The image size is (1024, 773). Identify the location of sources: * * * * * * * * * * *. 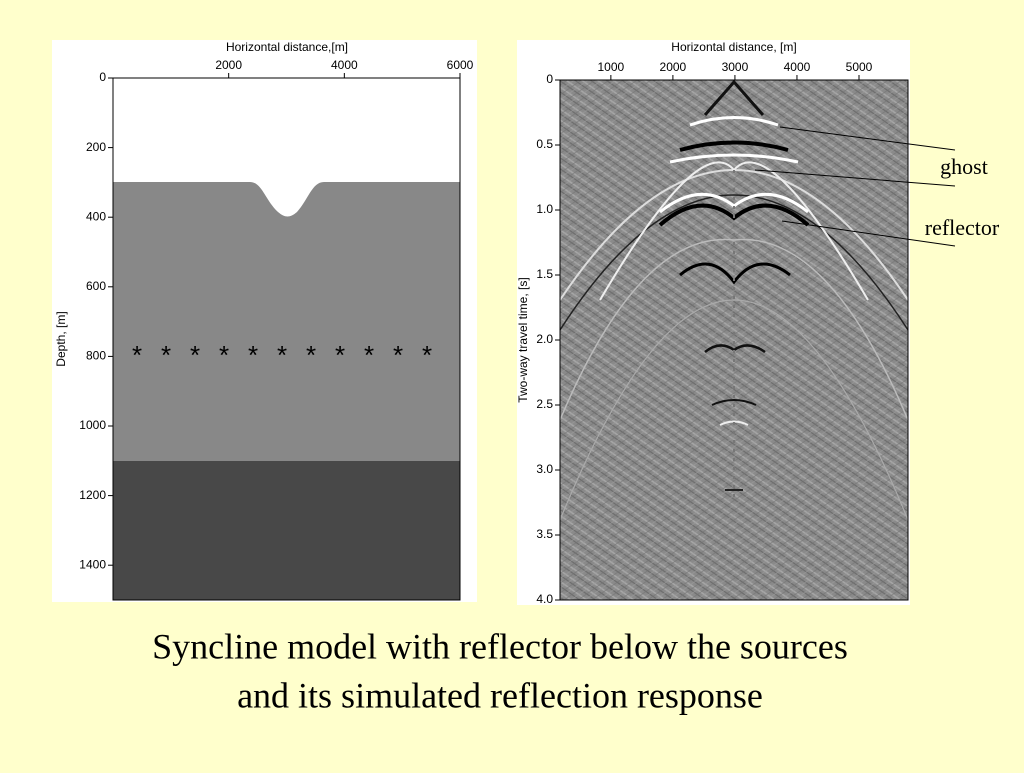
(282, 355).